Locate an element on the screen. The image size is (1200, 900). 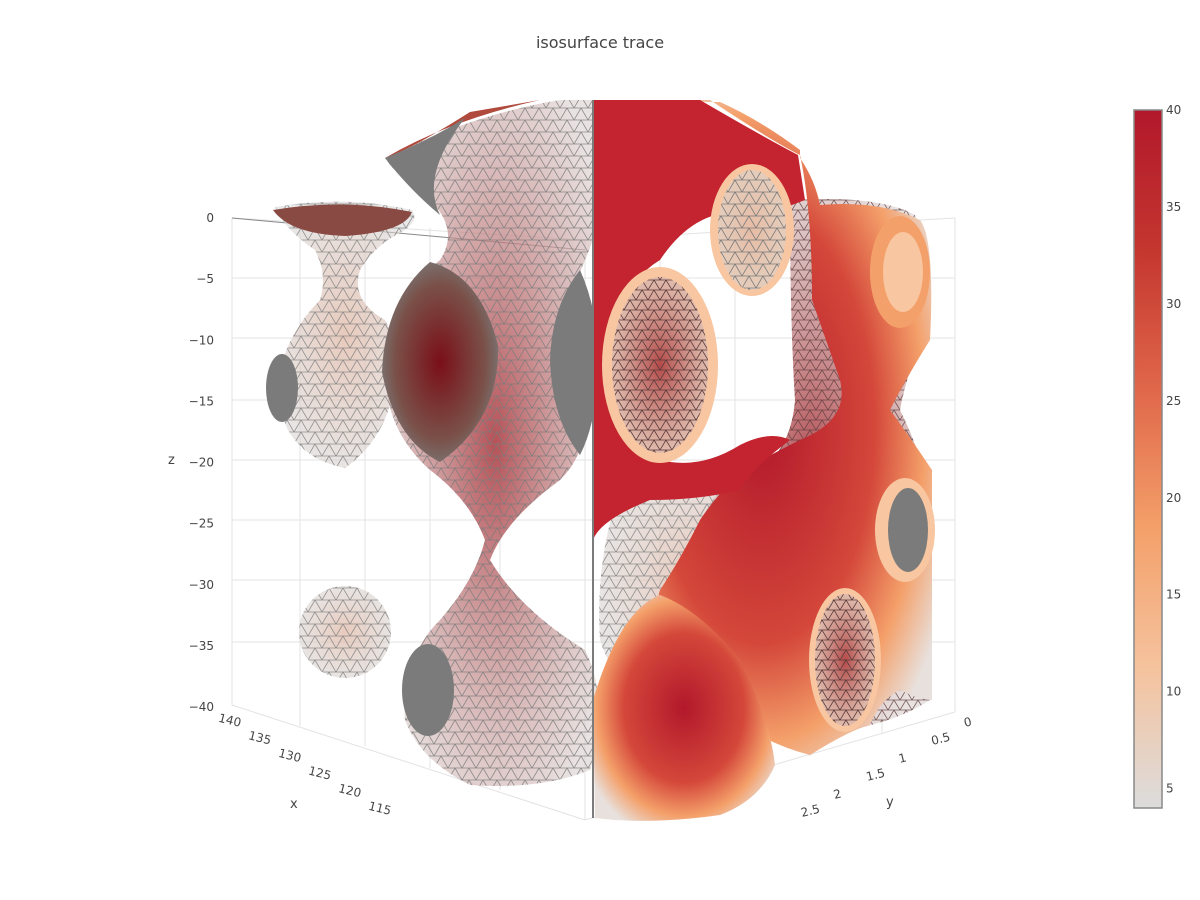
colorbar-tick-label: 35 is located at coordinates (1173, 207).